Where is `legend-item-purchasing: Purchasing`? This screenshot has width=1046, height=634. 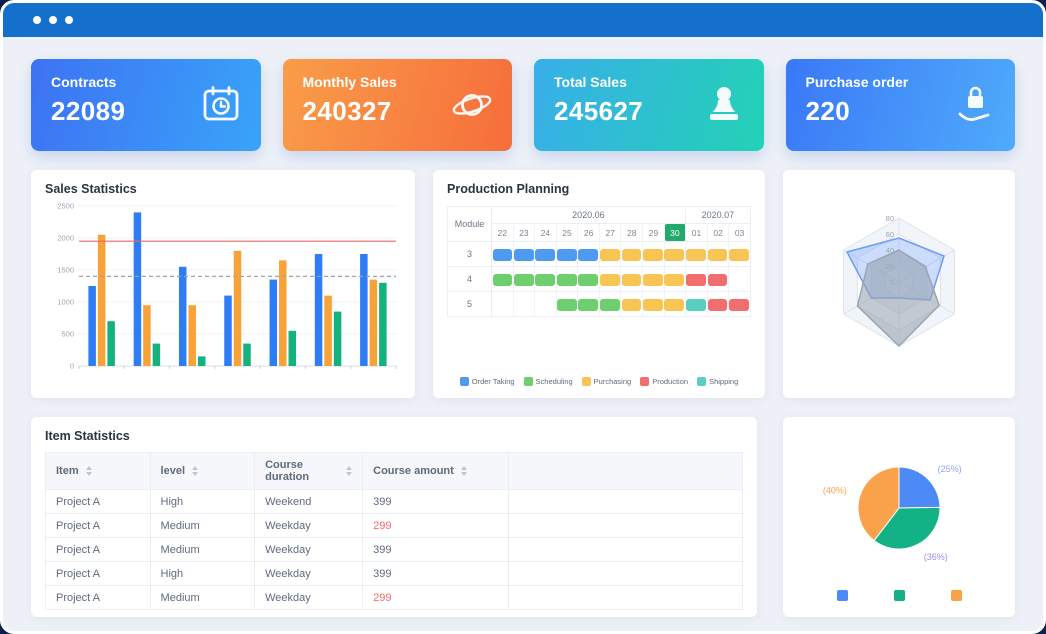
legend-item-purchasing: Purchasing is located at coordinates (606, 381).